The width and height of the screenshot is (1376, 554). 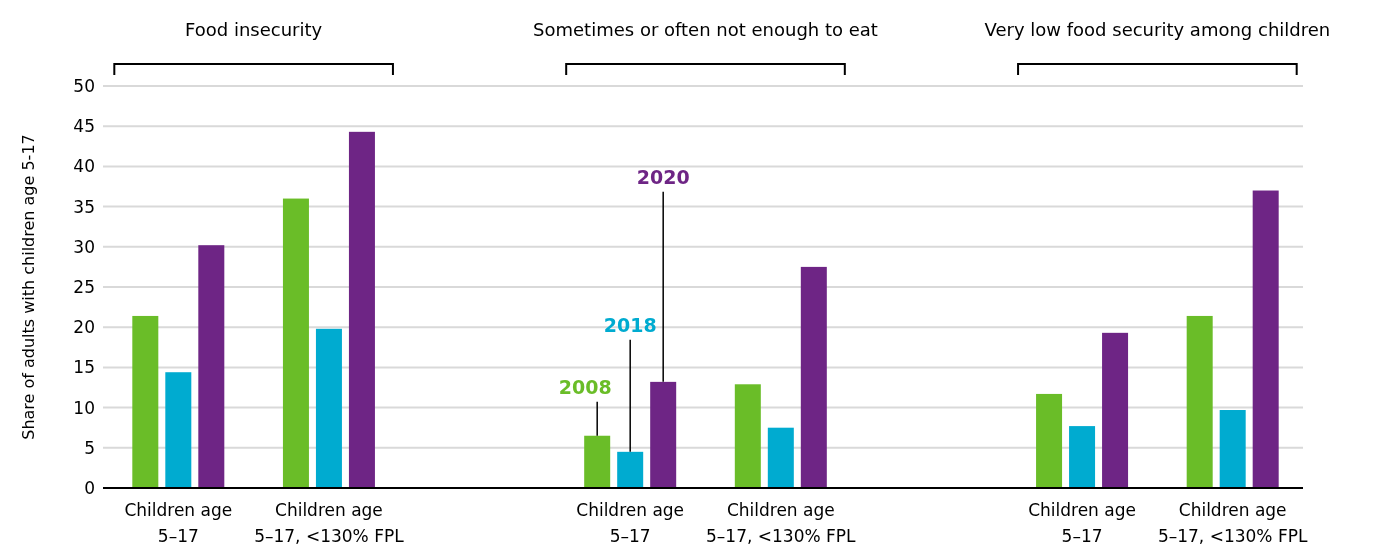 I want to click on text: Food insecurity, so click(x=254, y=29).